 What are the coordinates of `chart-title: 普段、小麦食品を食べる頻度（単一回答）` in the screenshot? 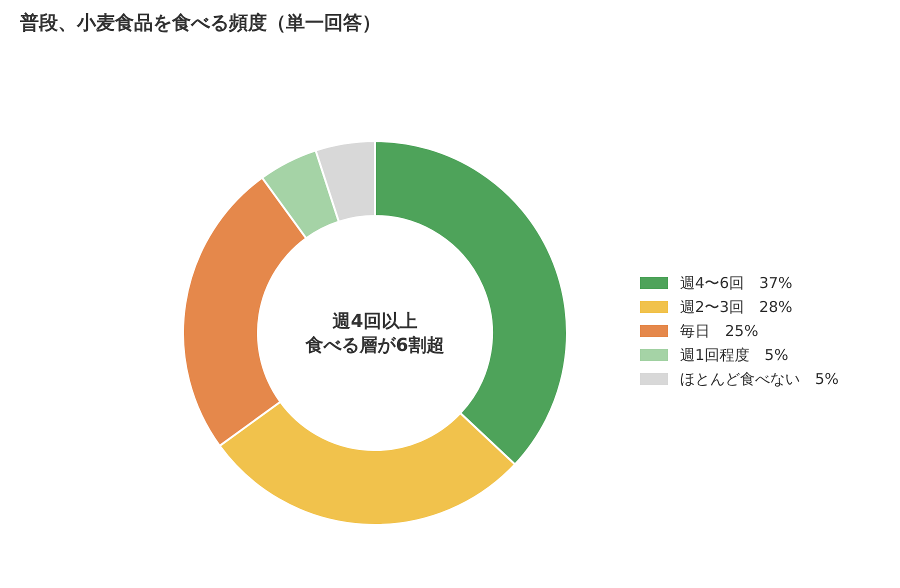 It's located at (200, 23).